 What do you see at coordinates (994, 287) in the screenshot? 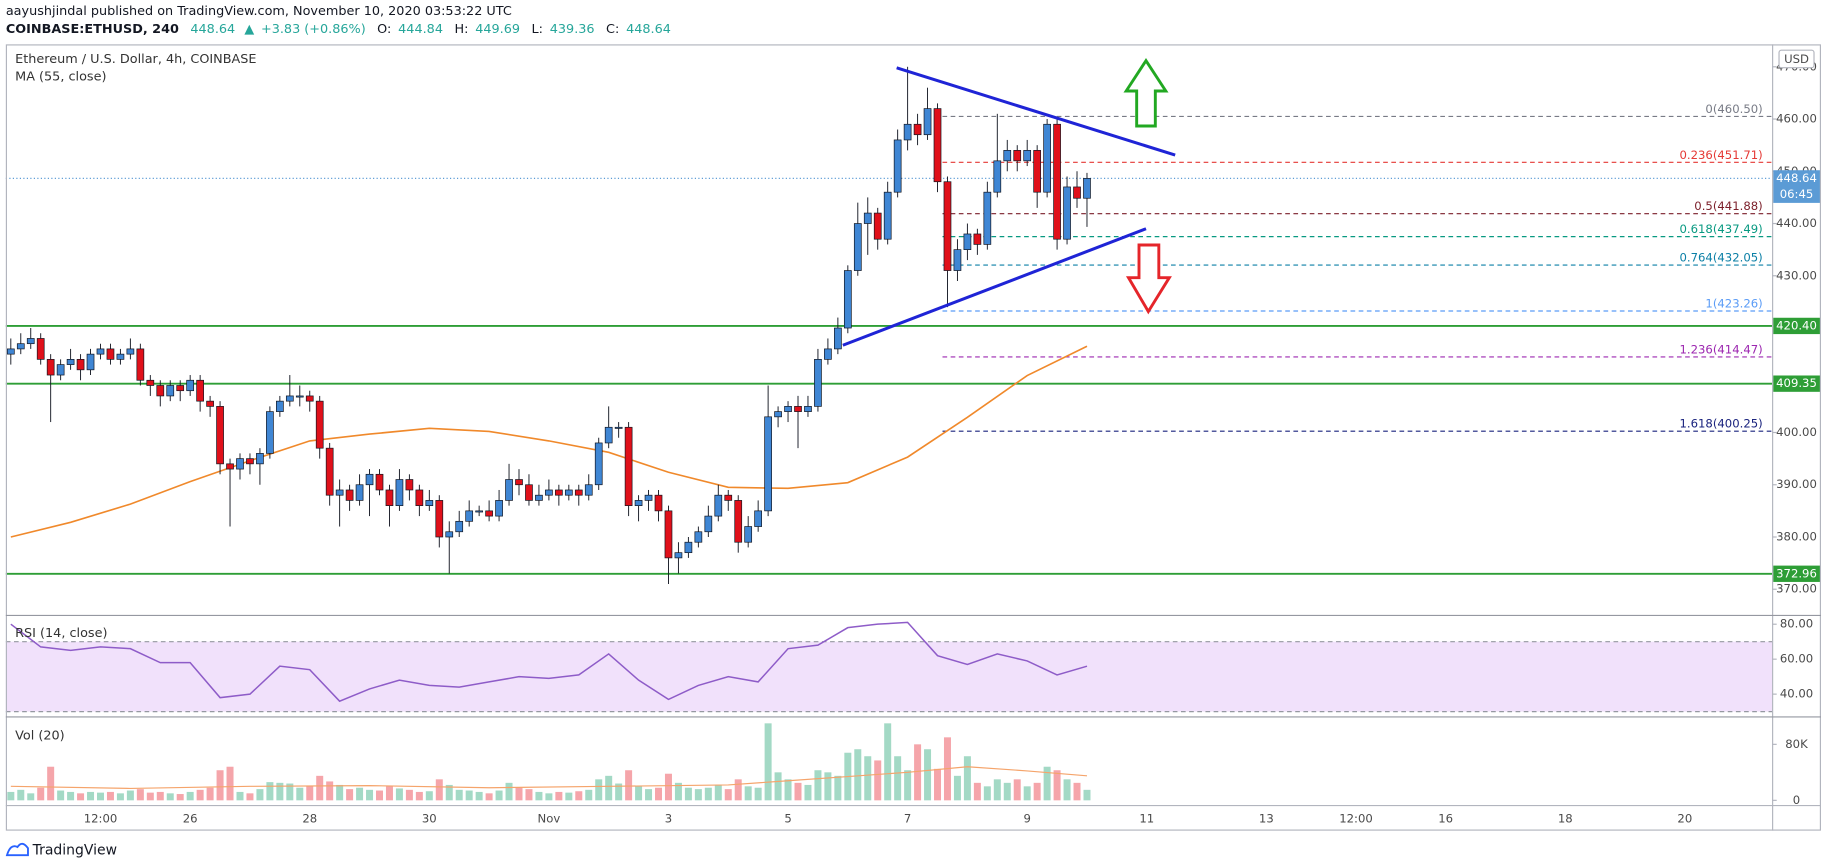
I see `trendline` at bounding box center [994, 287].